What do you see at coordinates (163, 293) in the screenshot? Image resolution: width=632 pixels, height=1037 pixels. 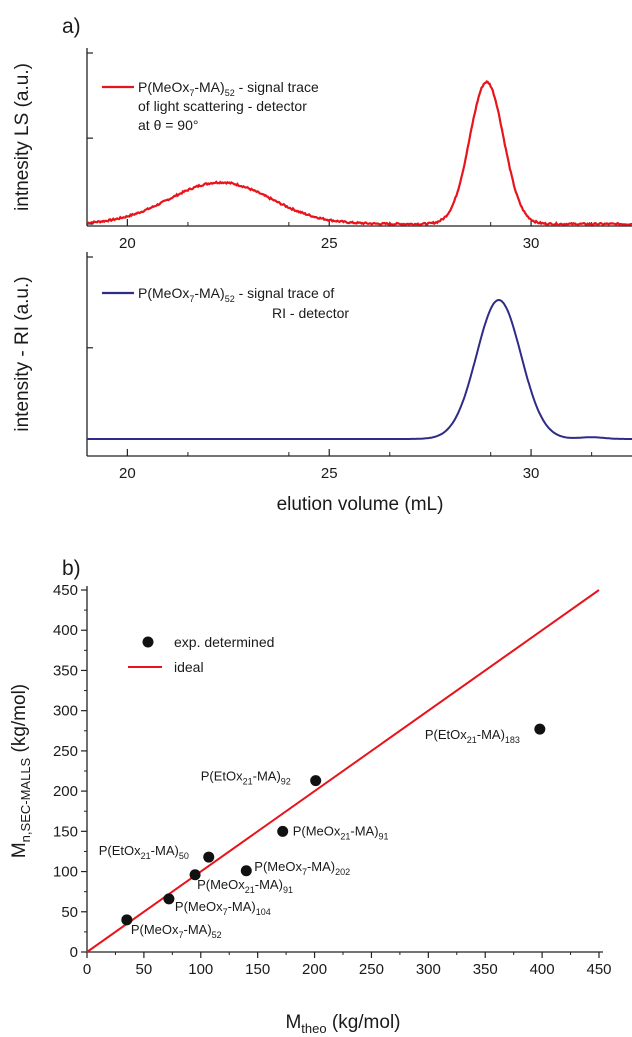 I see `legend-part: P(MeOx` at bounding box center [163, 293].